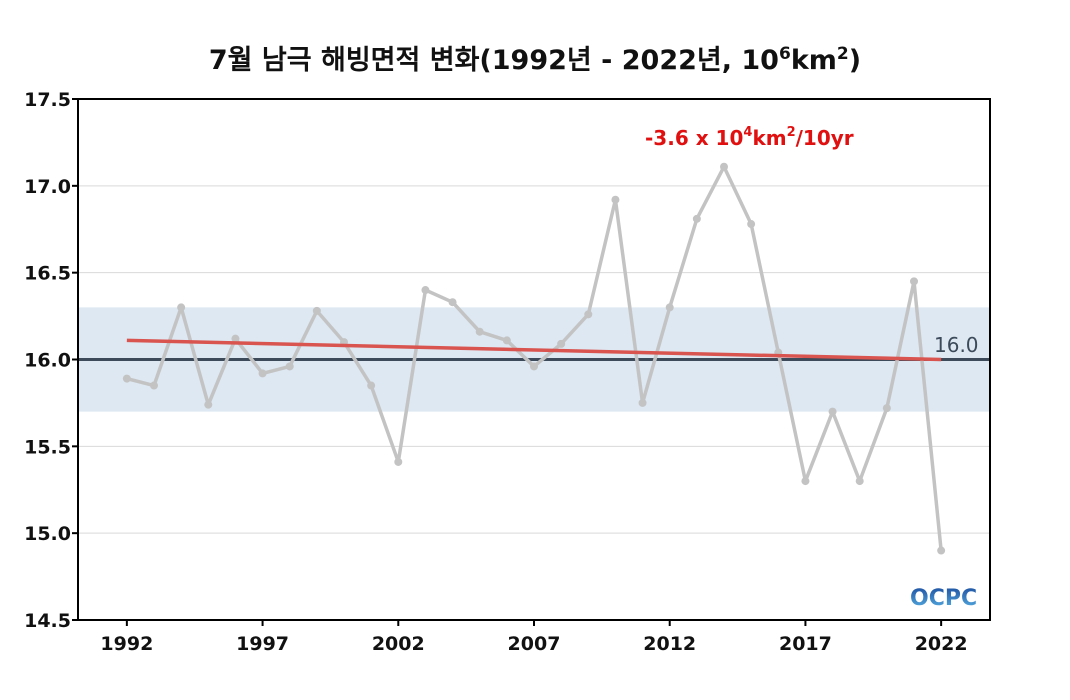 This screenshot has width=1070, height=700. Describe the element at coordinates (47, 447) in the screenshot. I see `y-tick-label: 15.5` at that location.